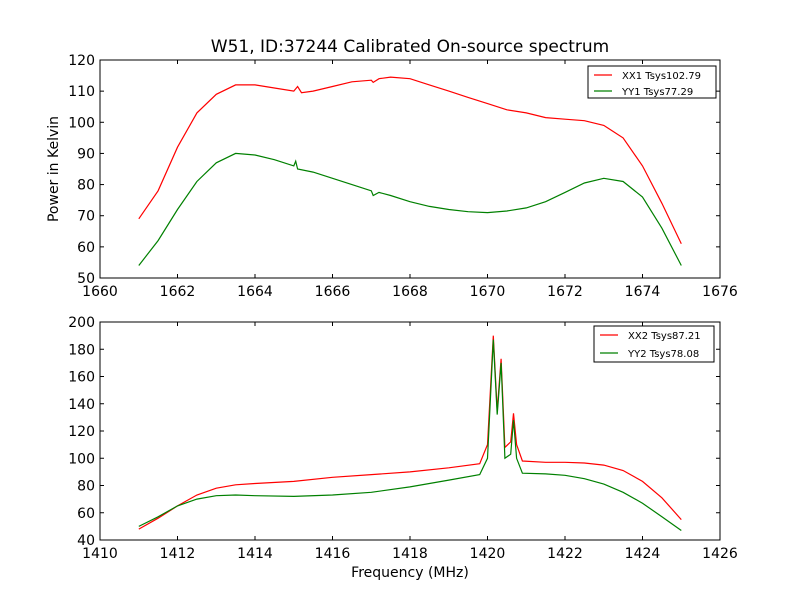 This screenshot has width=800, height=604. What do you see at coordinates (488, 292) in the screenshot?
I see `x-tick-label: 1670` at bounding box center [488, 292].